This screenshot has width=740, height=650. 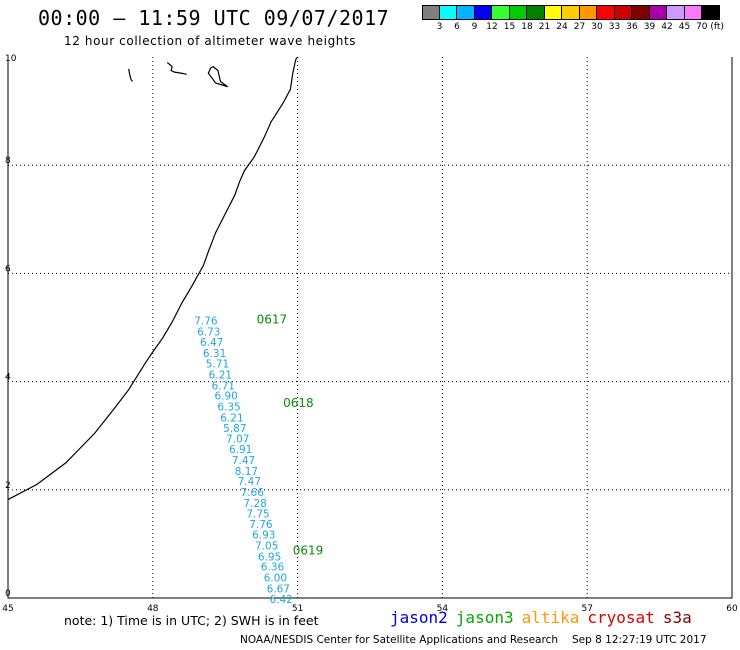 I want to click on swh-value-label: 6.67, so click(x=278, y=589).